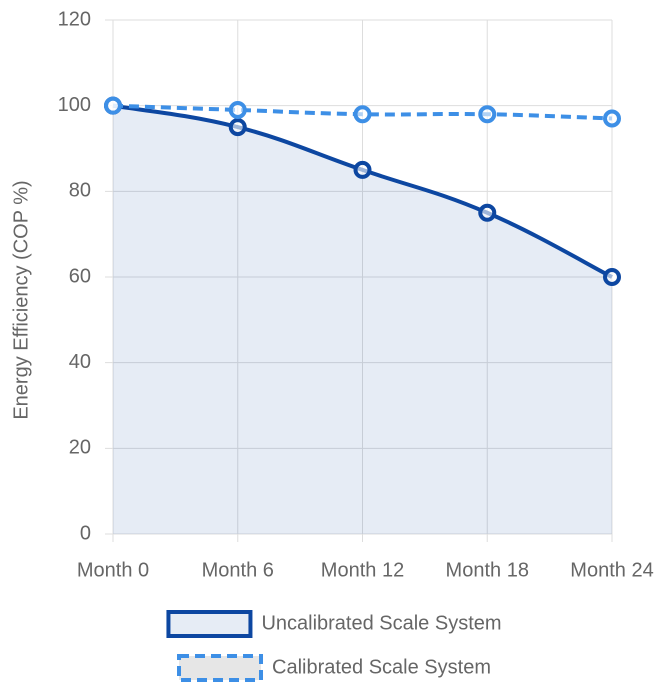 The width and height of the screenshot is (670, 700). I want to click on legend-item: Uncalibrated Scale System, so click(334, 624).